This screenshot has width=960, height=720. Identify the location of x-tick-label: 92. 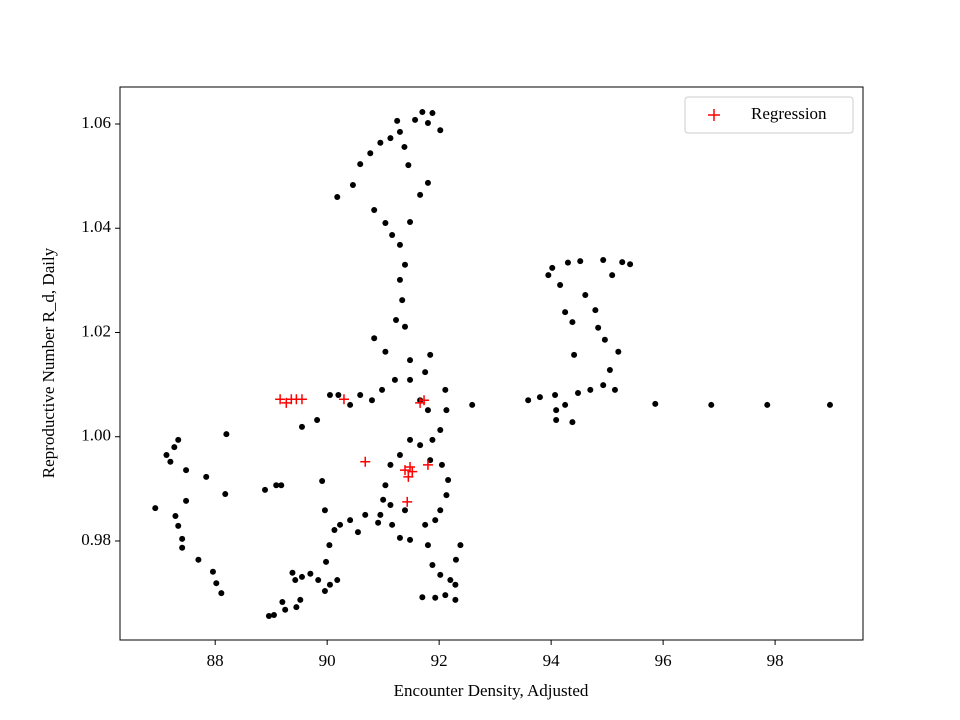
(439, 660).